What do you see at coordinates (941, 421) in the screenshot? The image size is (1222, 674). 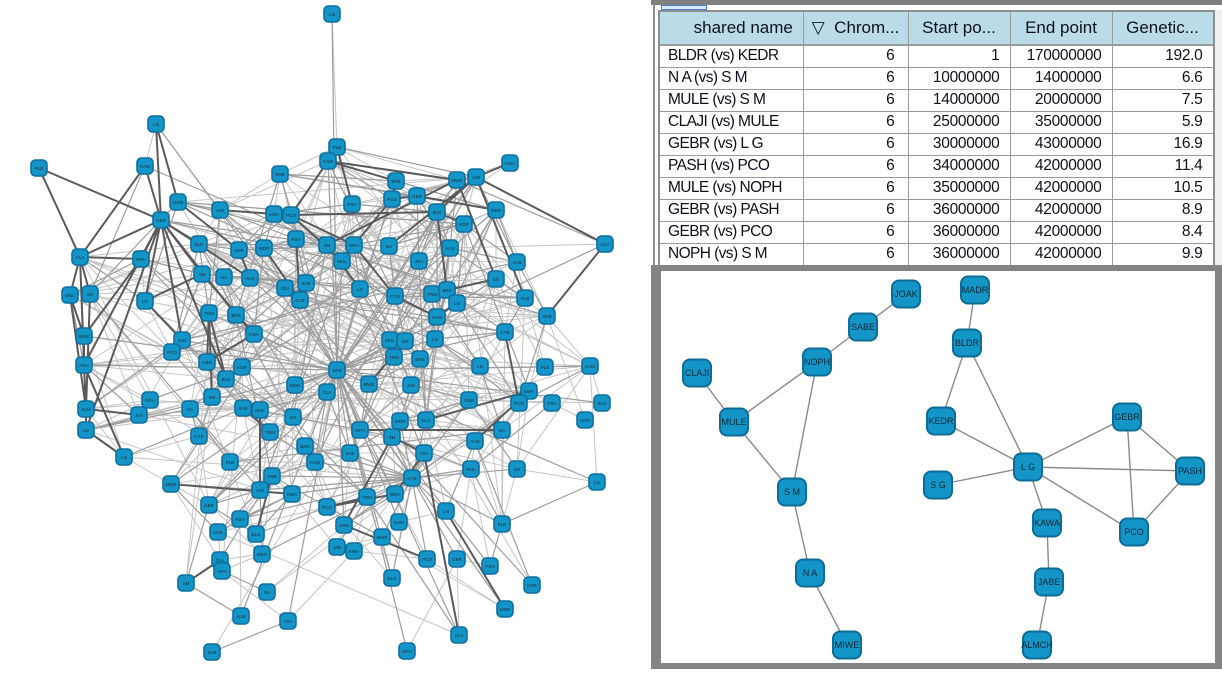 I see `svg-text: KEDR` at bounding box center [941, 421].